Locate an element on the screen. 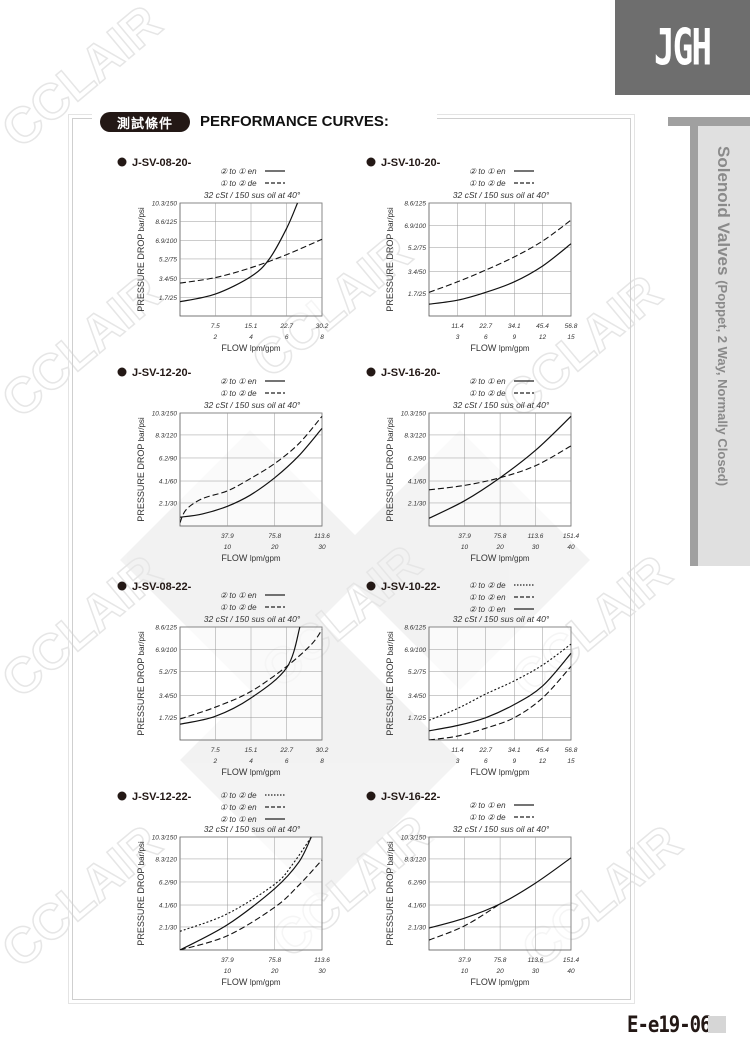 The height and width of the screenshot is (1063, 750). page-number: E-e19-06 is located at coordinates (669, 1025).